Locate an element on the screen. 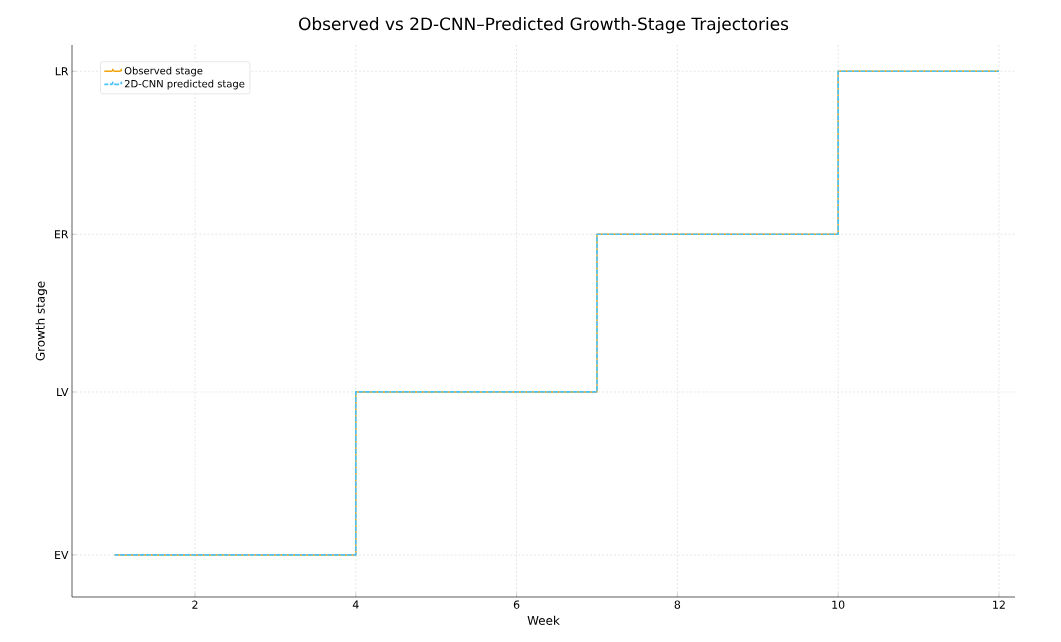 The height and width of the screenshot is (642, 1061). category-label: EV is located at coordinates (62, 554).